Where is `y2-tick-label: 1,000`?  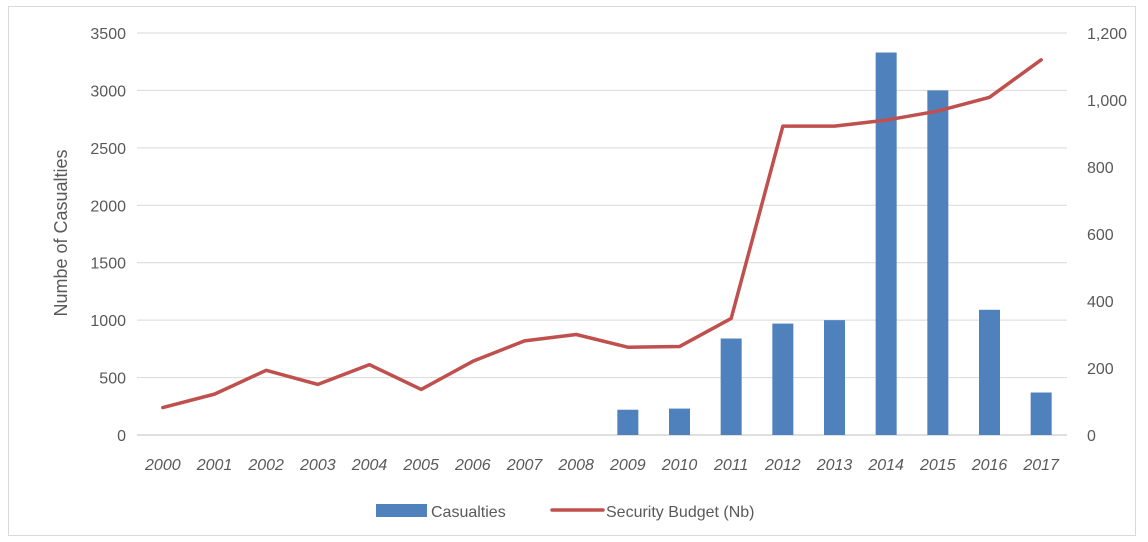
y2-tick-label: 1,000 is located at coordinates (1107, 101).